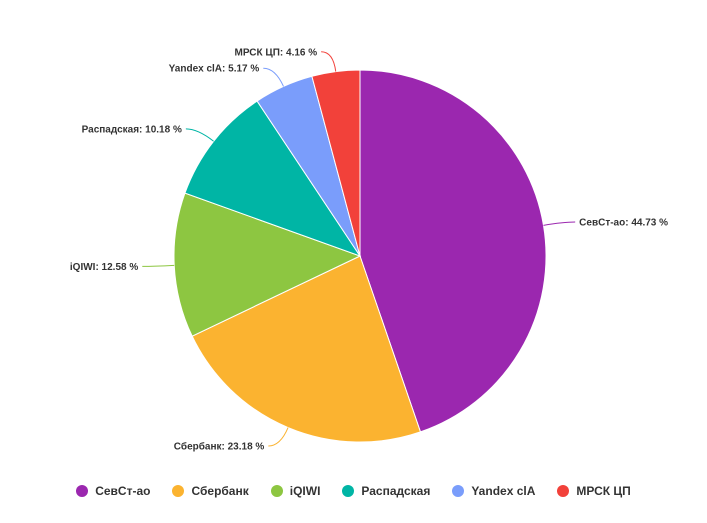 Image resolution: width=707 pixels, height=523 pixels. I want to click on legend-item-yandex: Yandex clA, so click(493, 491).